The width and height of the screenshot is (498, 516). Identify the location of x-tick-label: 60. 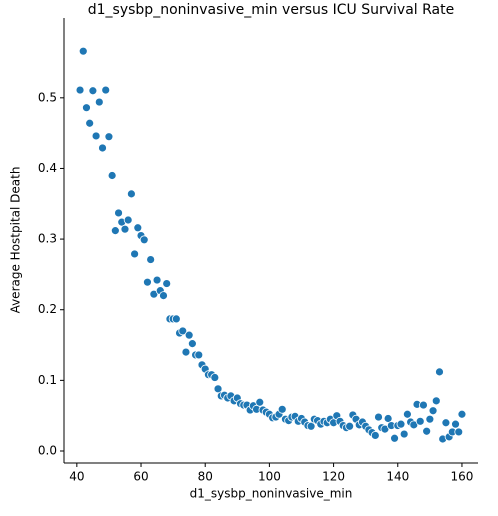
(140, 477).